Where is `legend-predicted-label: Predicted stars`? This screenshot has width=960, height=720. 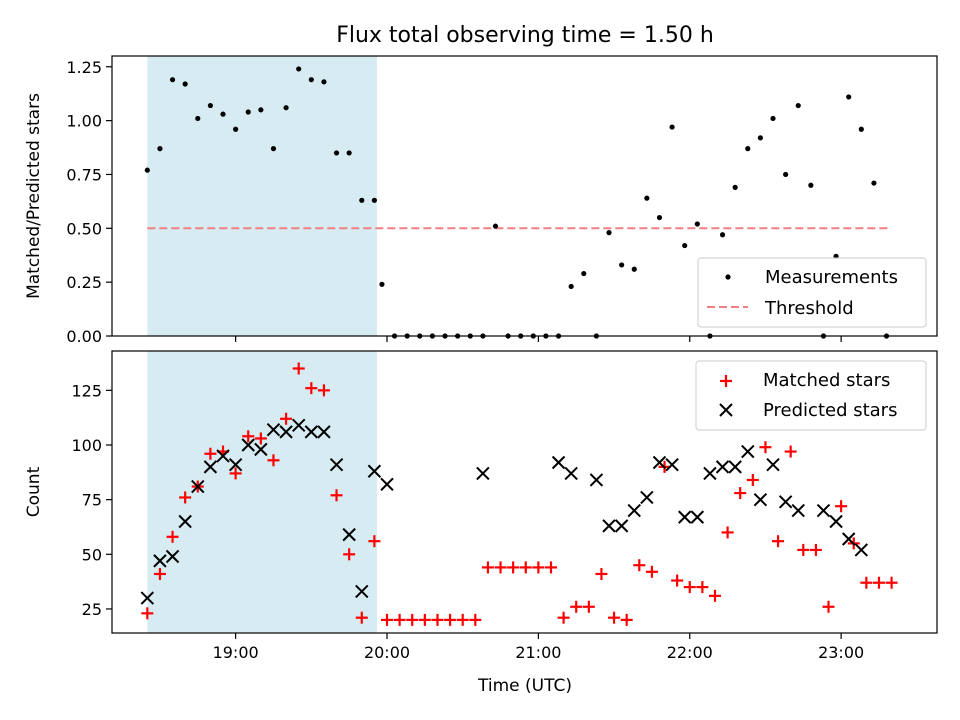
legend-predicted-label: Predicted stars is located at coordinates (830, 410).